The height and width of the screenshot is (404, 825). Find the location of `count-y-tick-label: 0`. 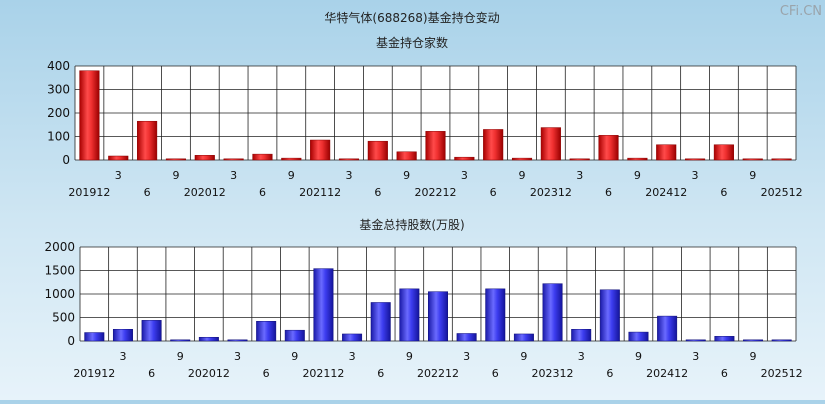

count-y-tick-label: 0 is located at coordinates (66, 160).